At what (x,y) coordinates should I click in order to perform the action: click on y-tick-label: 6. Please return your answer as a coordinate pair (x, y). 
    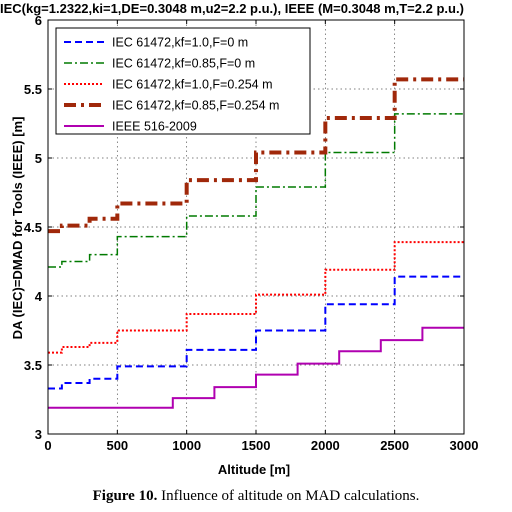
    Looking at the image, I should click on (38, 20).